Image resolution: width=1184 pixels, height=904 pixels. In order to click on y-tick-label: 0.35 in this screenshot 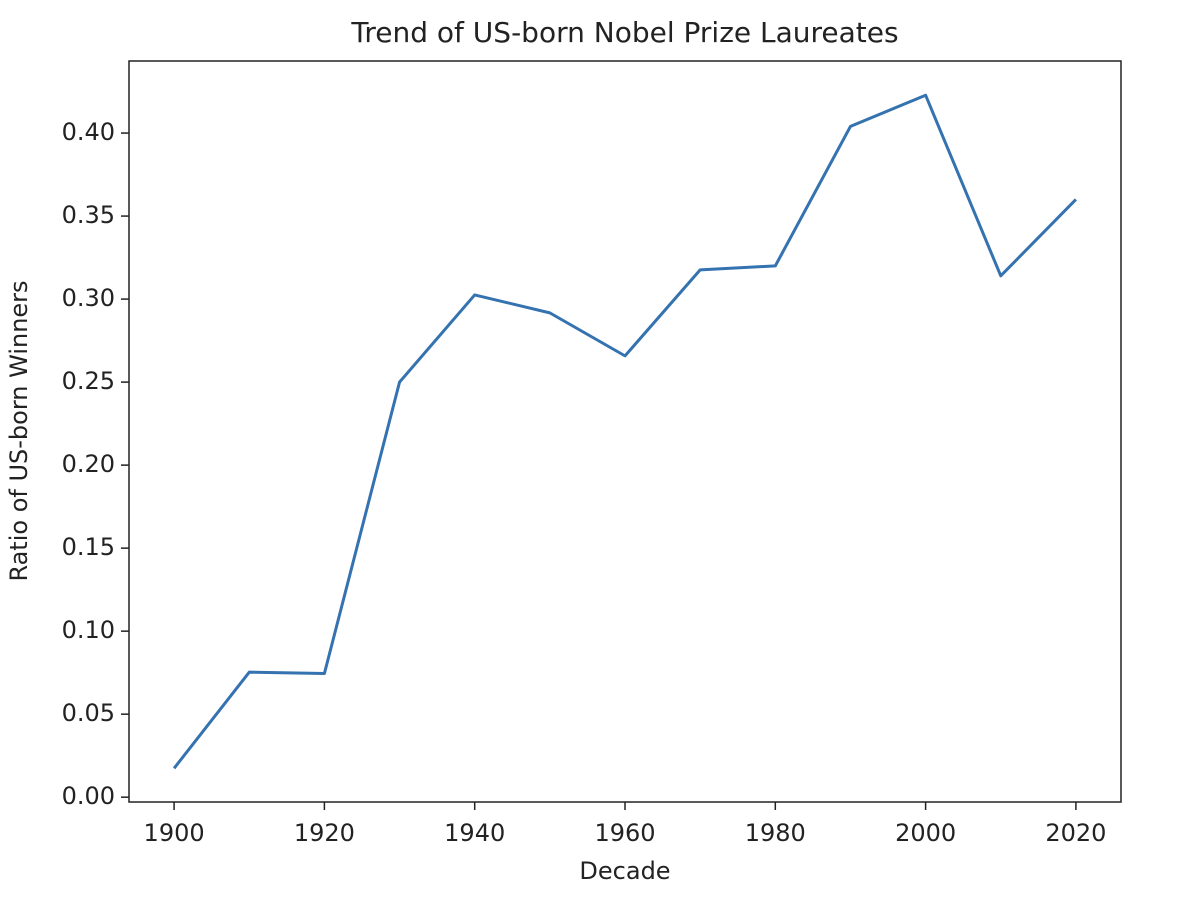, I will do `click(88, 215)`.